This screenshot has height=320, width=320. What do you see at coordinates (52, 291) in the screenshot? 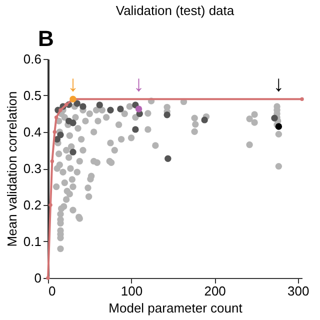
I see `x-tick-label: 0` at bounding box center [52, 291].